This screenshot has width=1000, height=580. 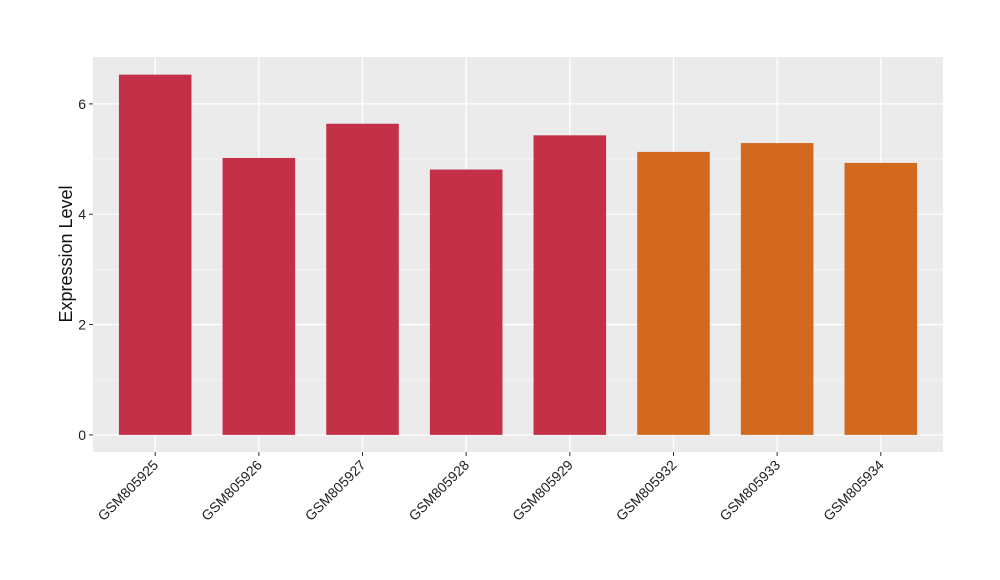 I want to click on bar-gsm805933, so click(x=777, y=289).